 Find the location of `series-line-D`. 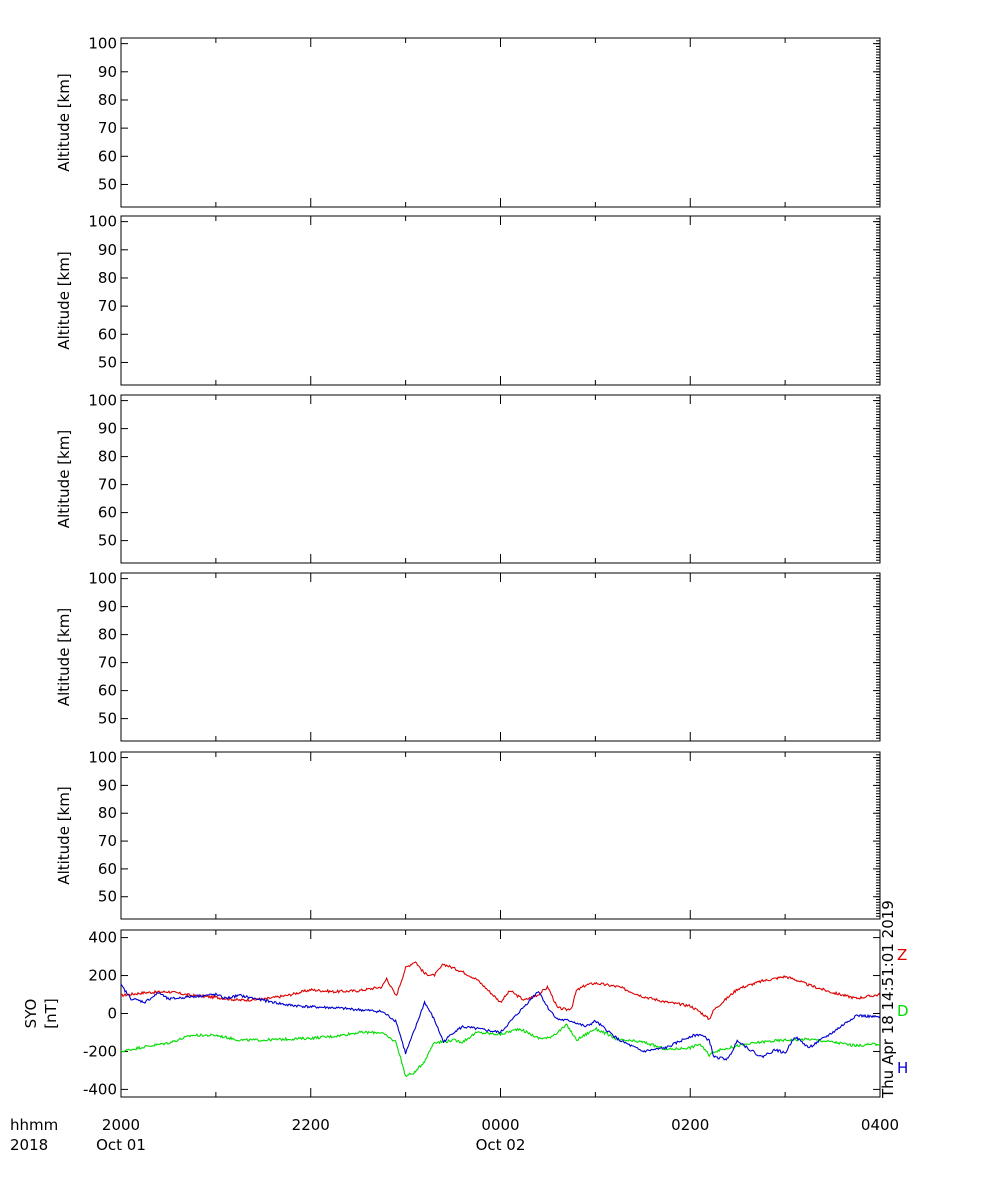

series-line-D is located at coordinates (500, 1050).